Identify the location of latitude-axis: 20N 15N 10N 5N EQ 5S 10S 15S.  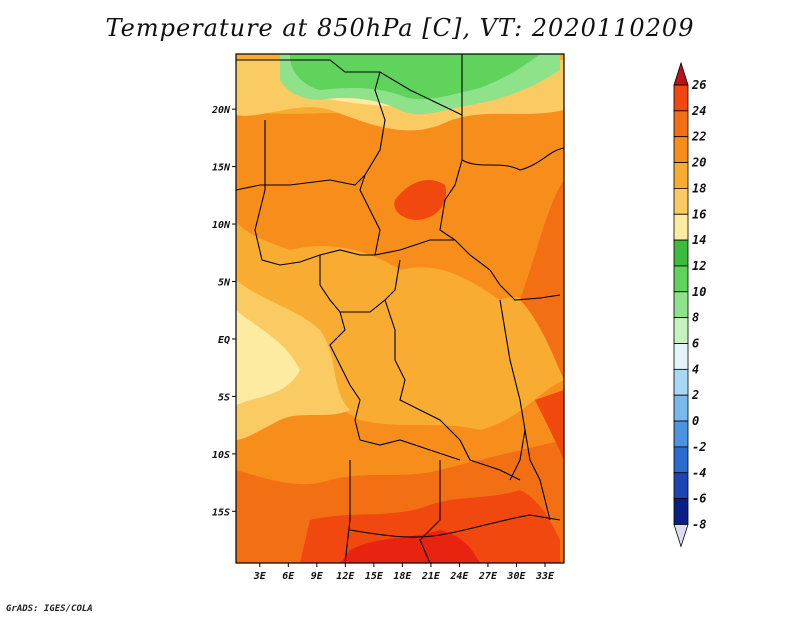
(223, 311).